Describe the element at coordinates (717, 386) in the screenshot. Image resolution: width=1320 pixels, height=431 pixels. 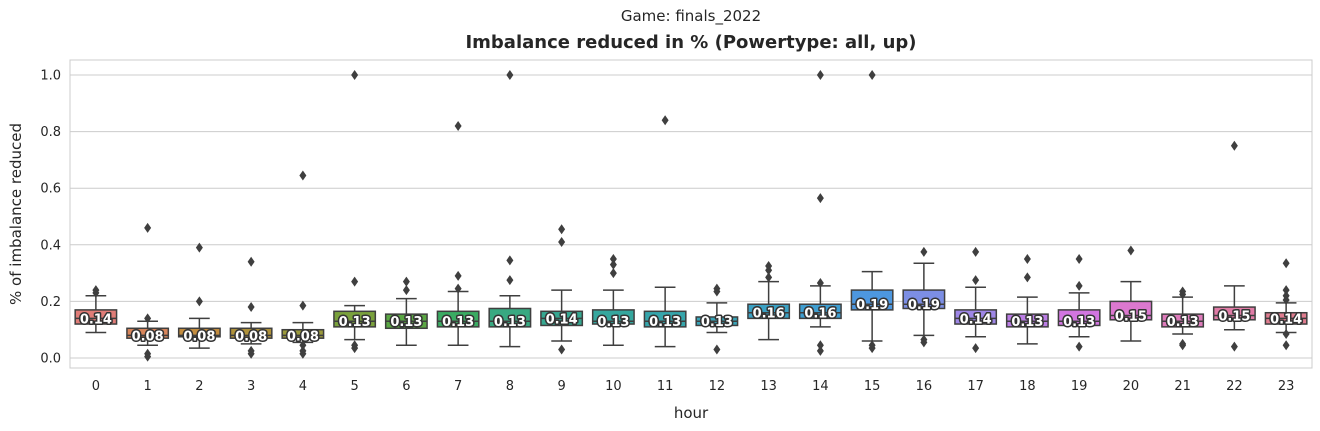
I see `x-tick-label: 12` at that location.